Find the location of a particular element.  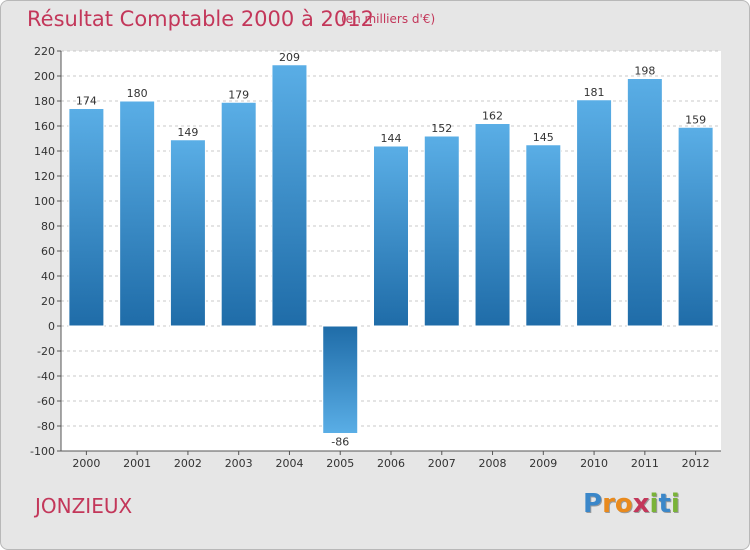

bar-2005 is located at coordinates (340, 379).